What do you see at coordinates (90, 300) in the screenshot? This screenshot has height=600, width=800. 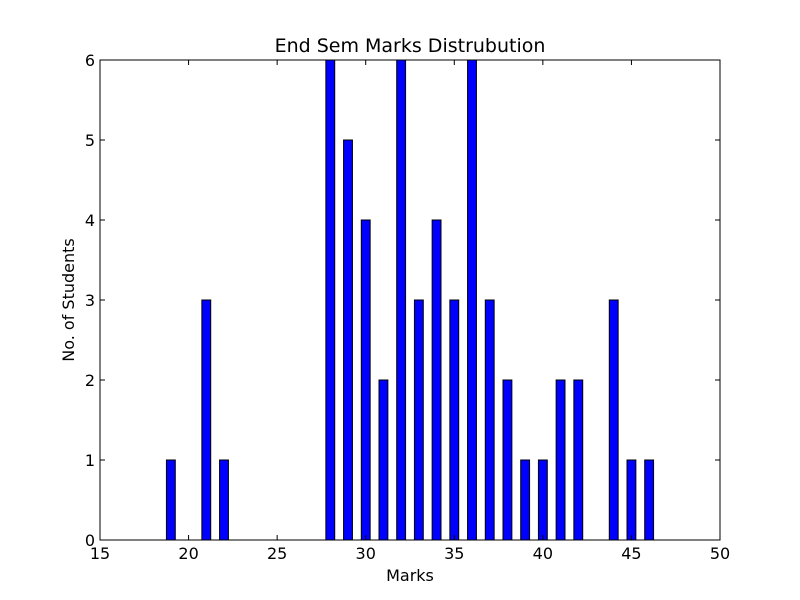 I see `y-tick-label-3: 3` at bounding box center [90, 300].